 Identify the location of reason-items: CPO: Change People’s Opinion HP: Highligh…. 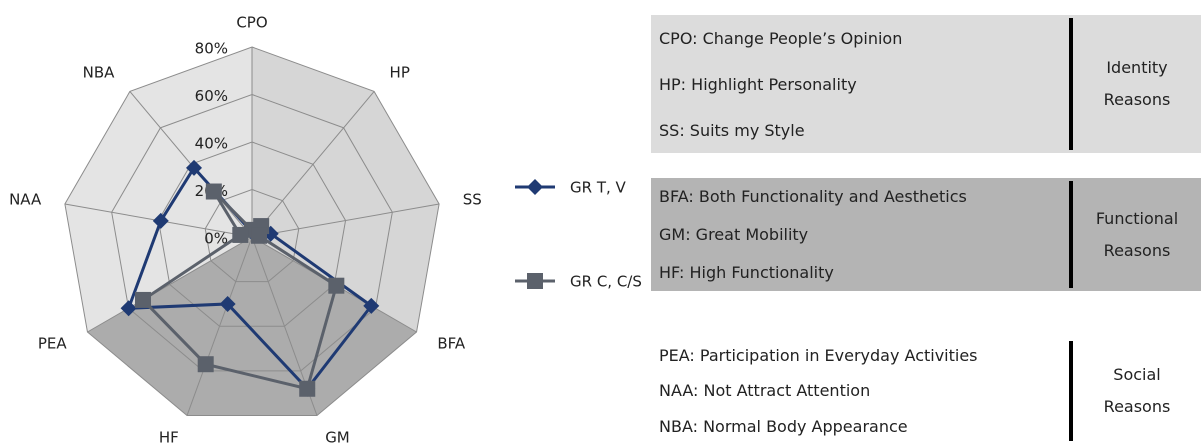
(860, 84).